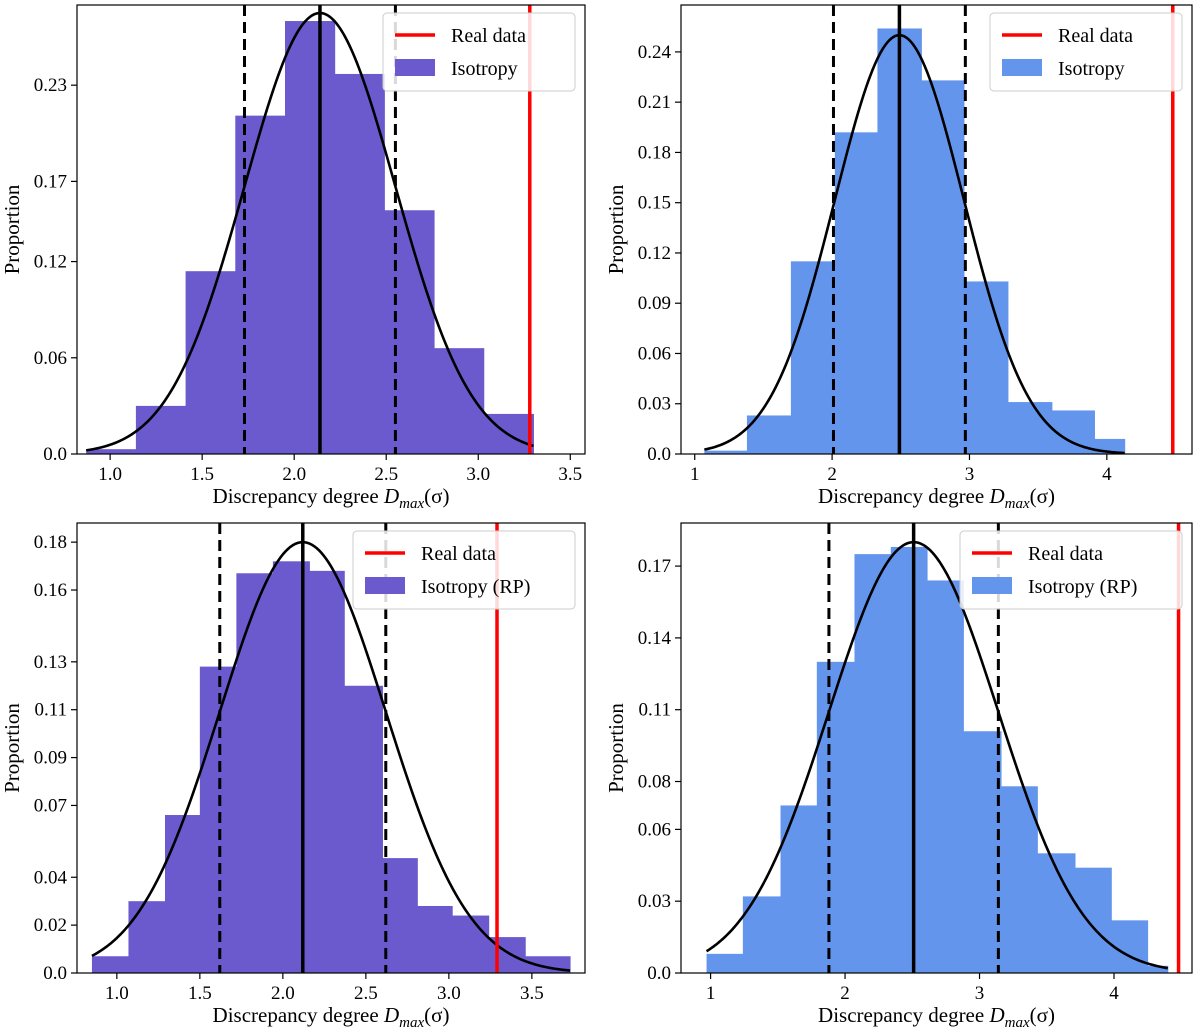 Image resolution: width=1200 pixels, height=1031 pixels. Describe the element at coordinates (484, 69) in the screenshot. I see `legend-sim-label: Isotropy` at that location.